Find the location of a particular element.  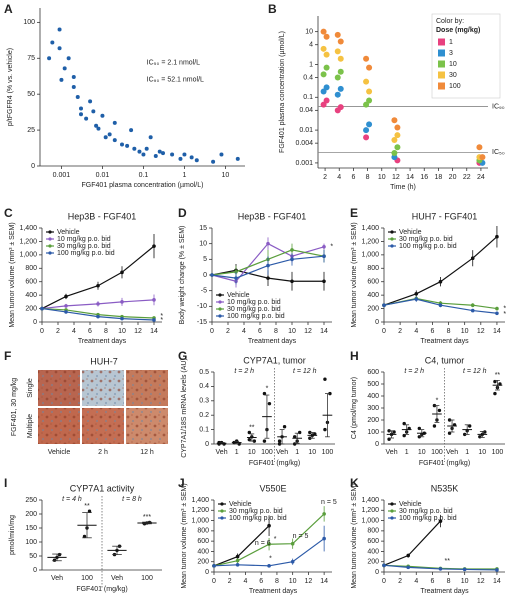

x-tick-label: 14 is located at coordinates (410, 177).